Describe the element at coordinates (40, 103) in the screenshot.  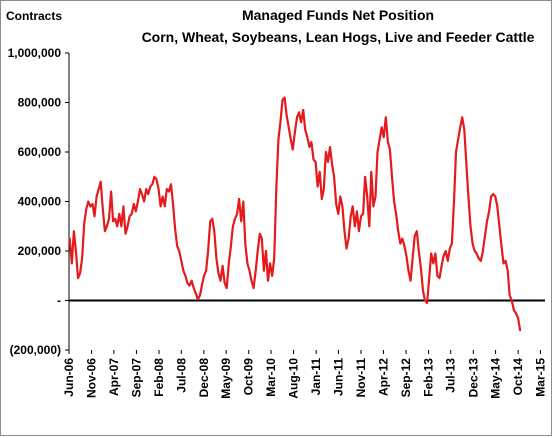
I see `y-tick-label: 800,000` at that location.